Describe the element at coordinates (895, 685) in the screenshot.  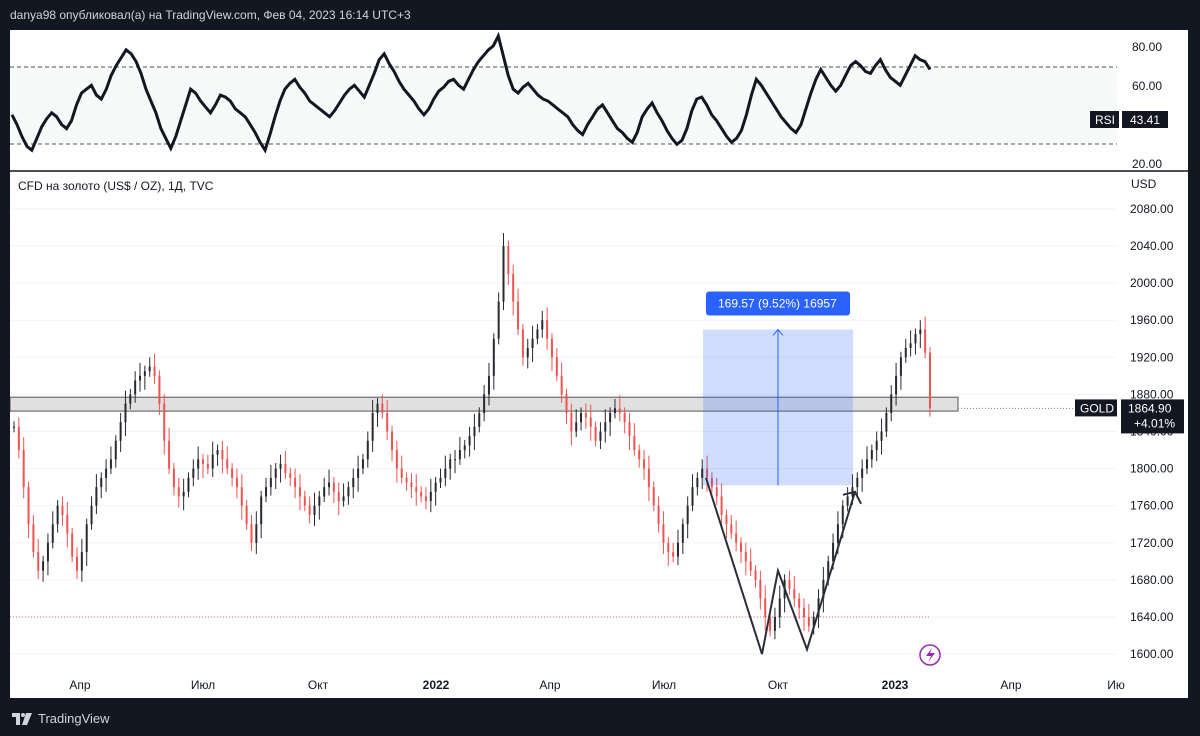
I see `x-axis-label: 2023` at that location.